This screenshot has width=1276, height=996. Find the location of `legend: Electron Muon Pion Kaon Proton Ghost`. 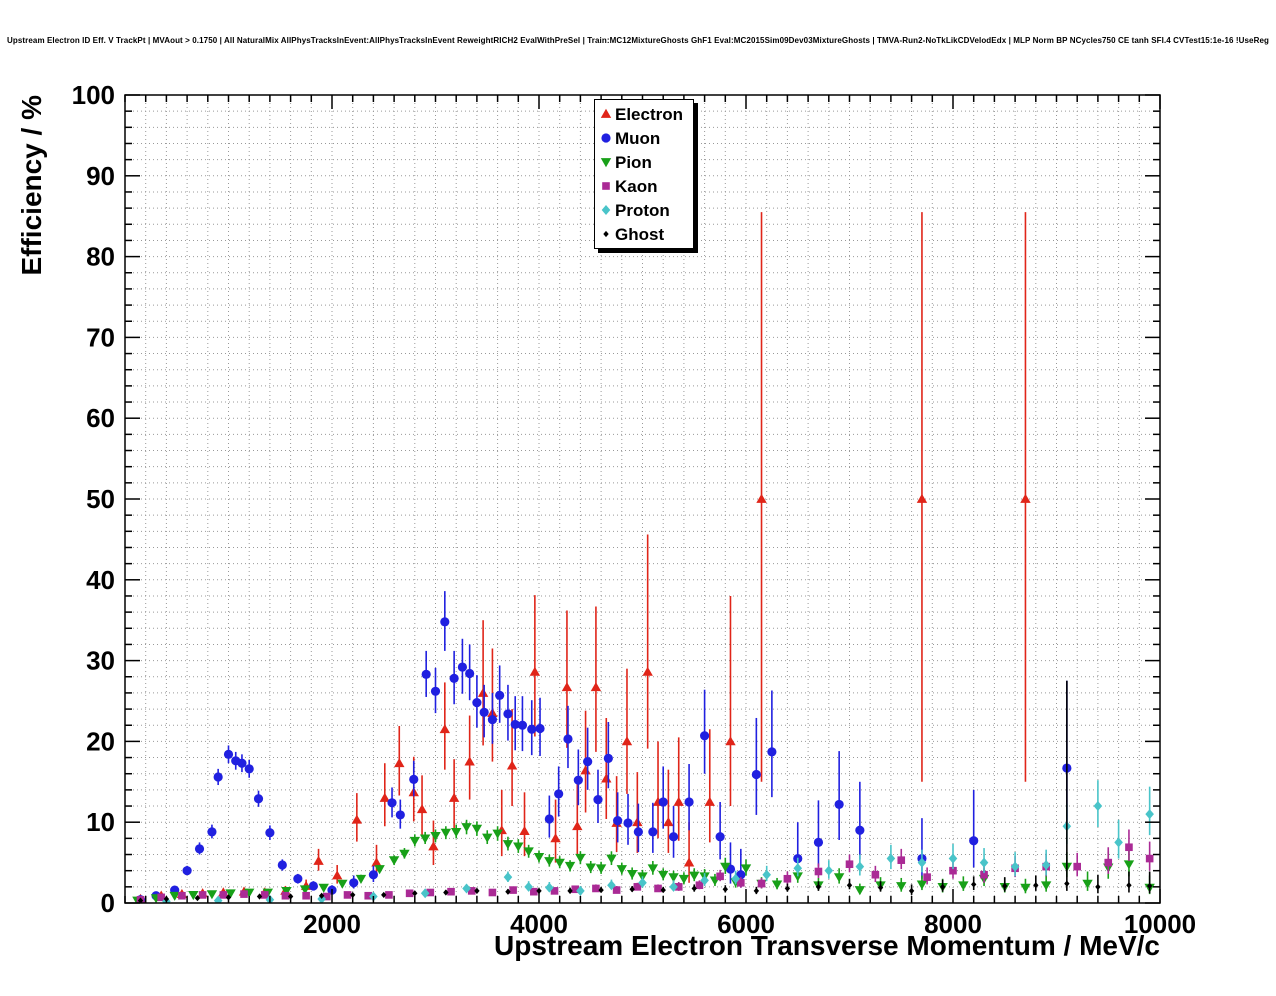

legend: Electron Muon Pion Kaon Proton Ghost is located at coordinates (644, 174).